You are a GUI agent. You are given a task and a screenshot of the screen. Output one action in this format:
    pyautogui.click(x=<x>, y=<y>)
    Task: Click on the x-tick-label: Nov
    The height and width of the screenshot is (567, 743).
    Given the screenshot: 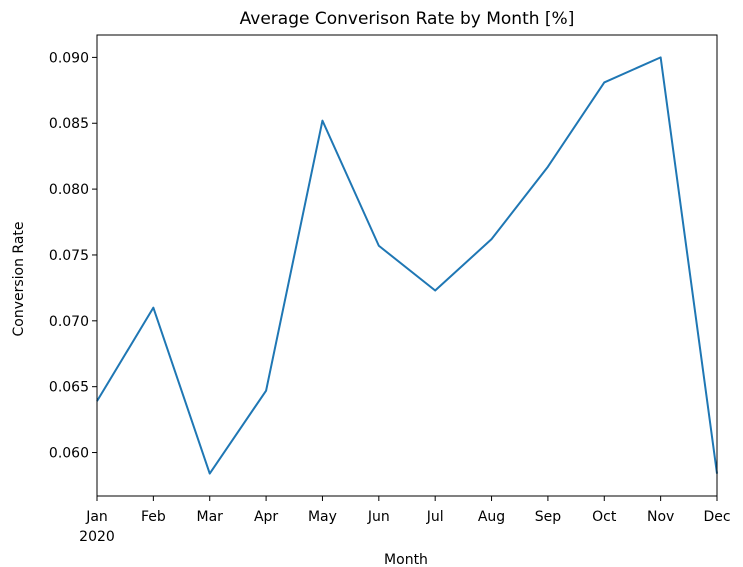 What is the action you would take?
    pyautogui.click(x=660, y=517)
    